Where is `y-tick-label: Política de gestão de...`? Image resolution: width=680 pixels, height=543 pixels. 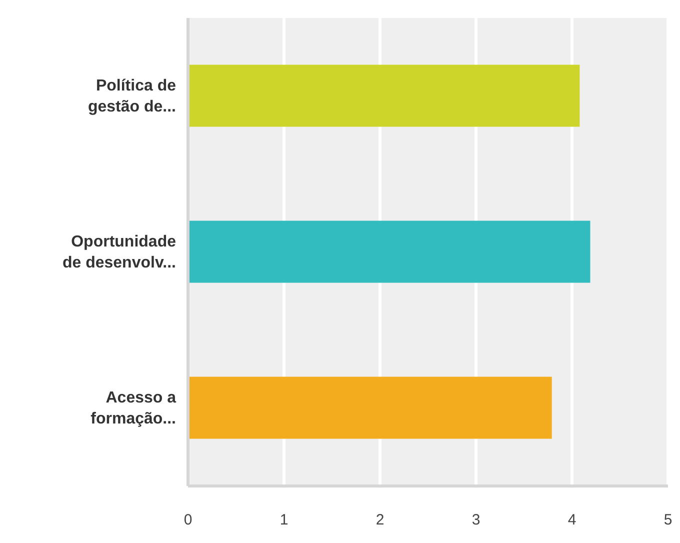
y-tick-label: Política de gestão de... is located at coordinates (132, 96).